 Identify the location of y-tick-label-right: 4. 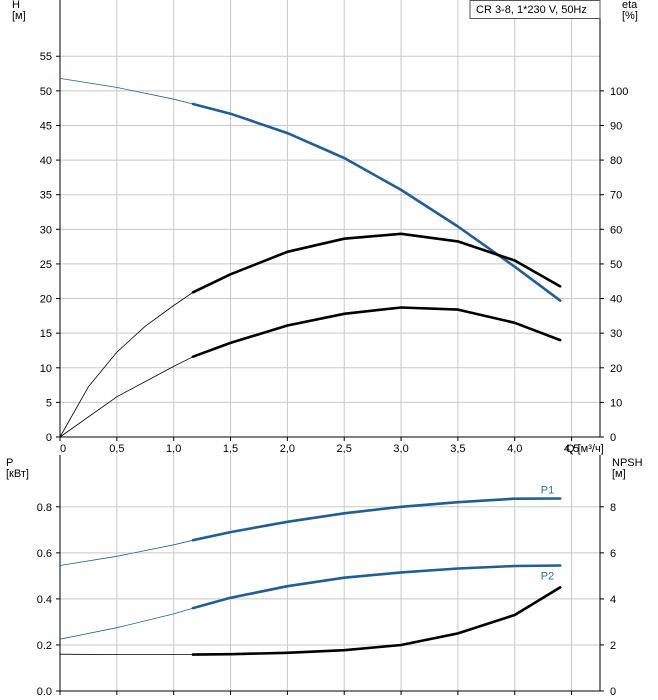
(613, 600).